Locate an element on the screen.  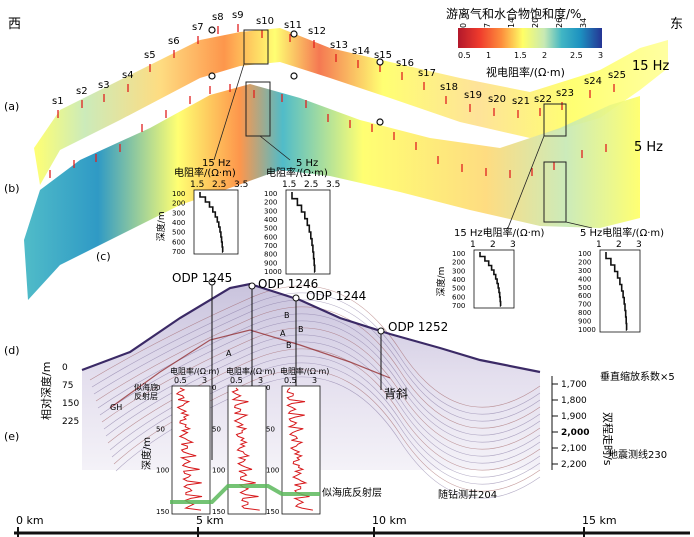
right-axis-label: 双程走时/s is located at coordinates (607, 439).